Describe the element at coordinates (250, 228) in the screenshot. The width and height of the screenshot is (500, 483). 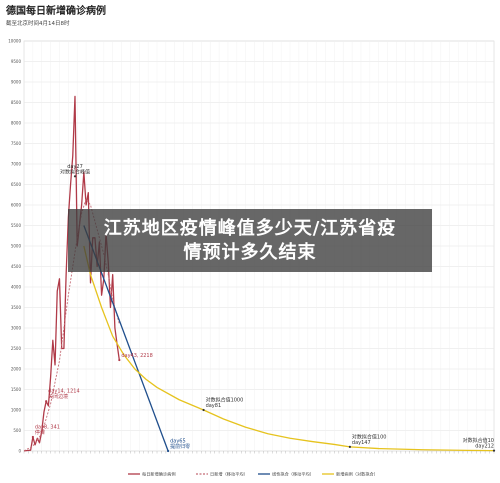
I see `headline-line-1: 江苏地区疫情峰值多少天/江苏省疫` at that location.